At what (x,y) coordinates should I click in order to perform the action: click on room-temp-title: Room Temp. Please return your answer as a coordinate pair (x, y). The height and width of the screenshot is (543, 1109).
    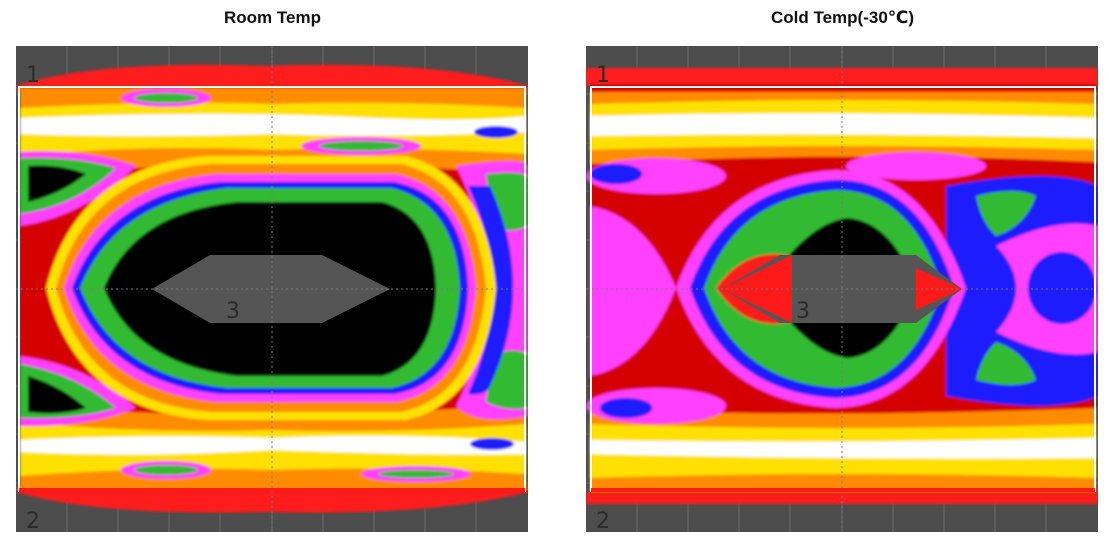
    Looking at the image, I should click on (272, 17).